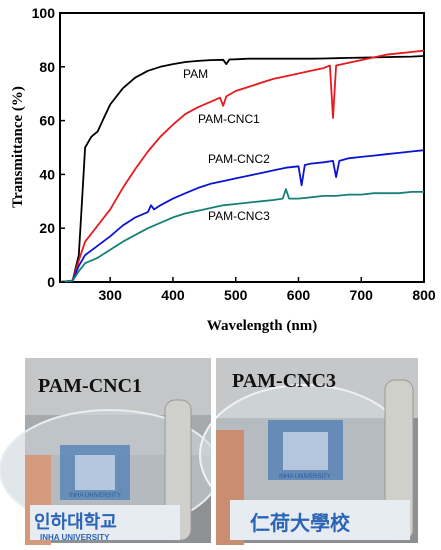  I want to click on x-tick-label: 500, so click(236, 295).